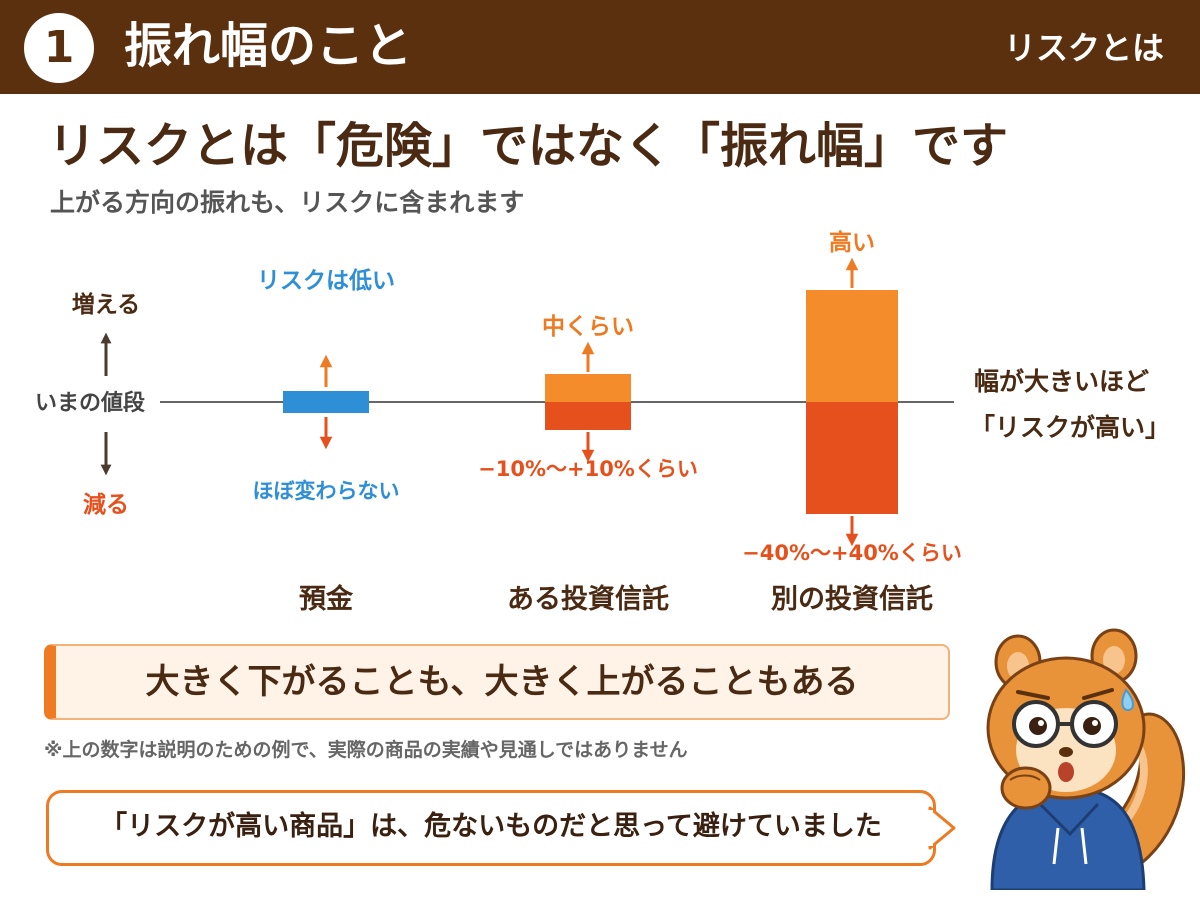 This screenshot has height=900, width=1200. I want to click on category-label-1: ある投資信託, so click(588, 599).